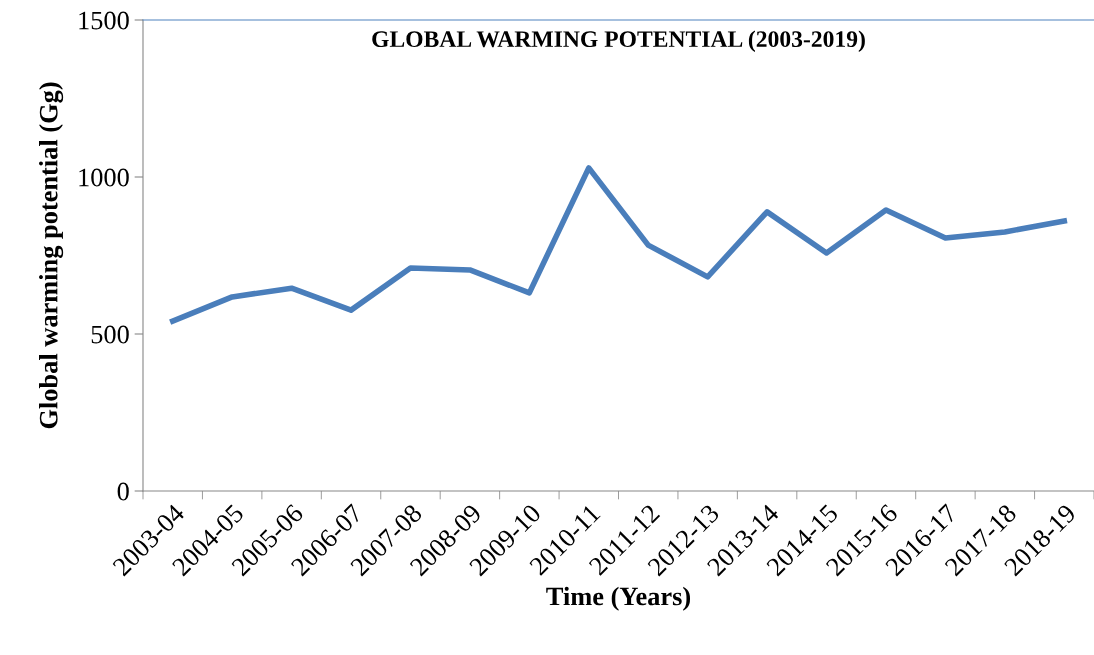 The height and width of the screenshot is (655, 1094). I want to click on chart-title: GLOBAL WARMING POTENTIAL (2003-2019), so click(618, 41).